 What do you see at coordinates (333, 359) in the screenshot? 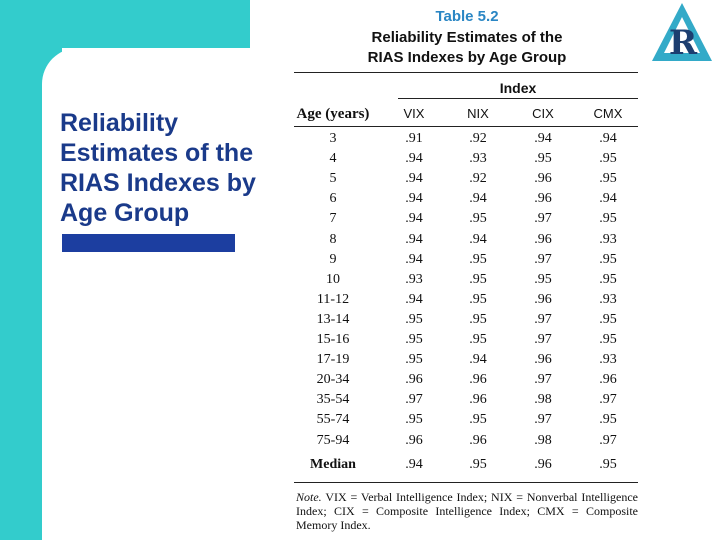
I see `age-cell: 17-19` at bounding box center [333, 359].